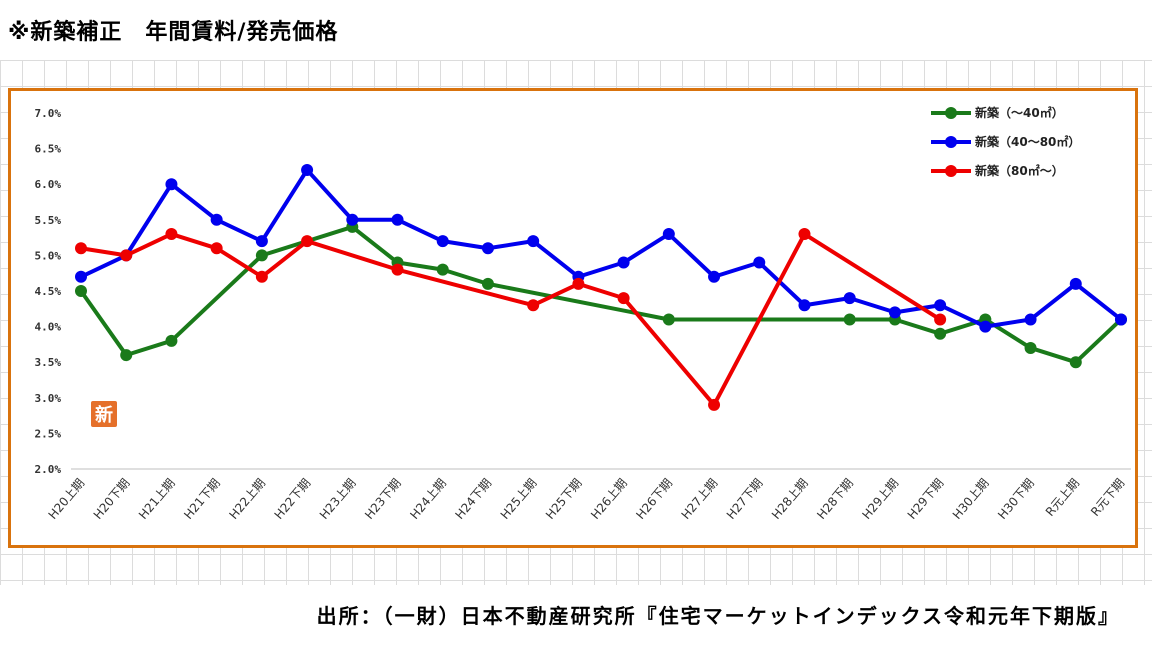  What do you see at coordinates (1019, 112) in the screenshot?
I see `legend-label: 新築（～40㎡）` at bounding box center [1019, 112].